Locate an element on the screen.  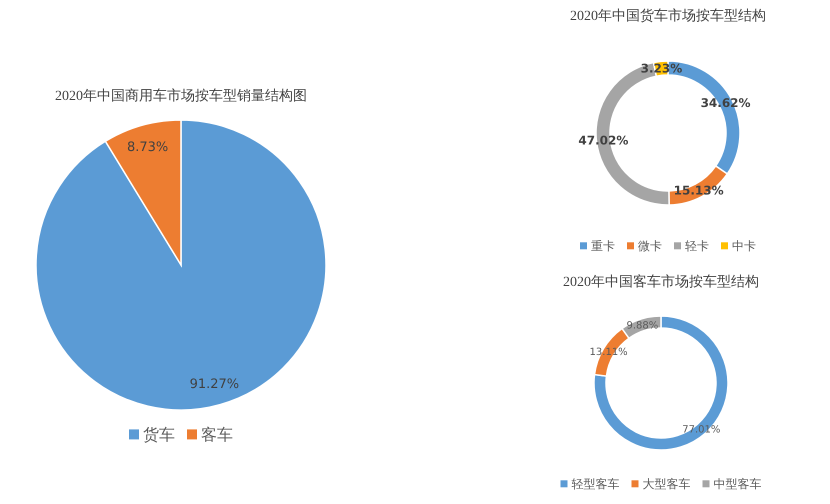
legend-label: 轻型客车 is located at coordinates (596, 484).